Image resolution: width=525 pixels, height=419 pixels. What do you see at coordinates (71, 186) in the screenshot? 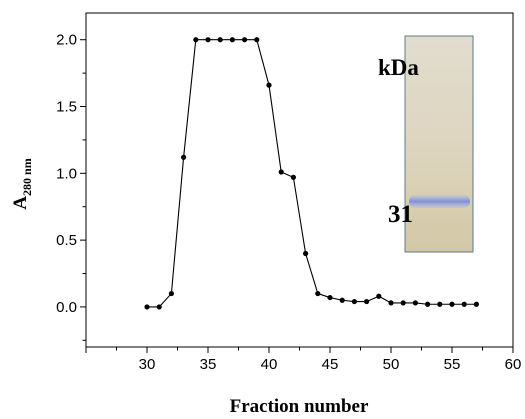
I see `y-axis: 0.0 0.5 1.0 1.5 2.0` at bounding box center [71, 186].